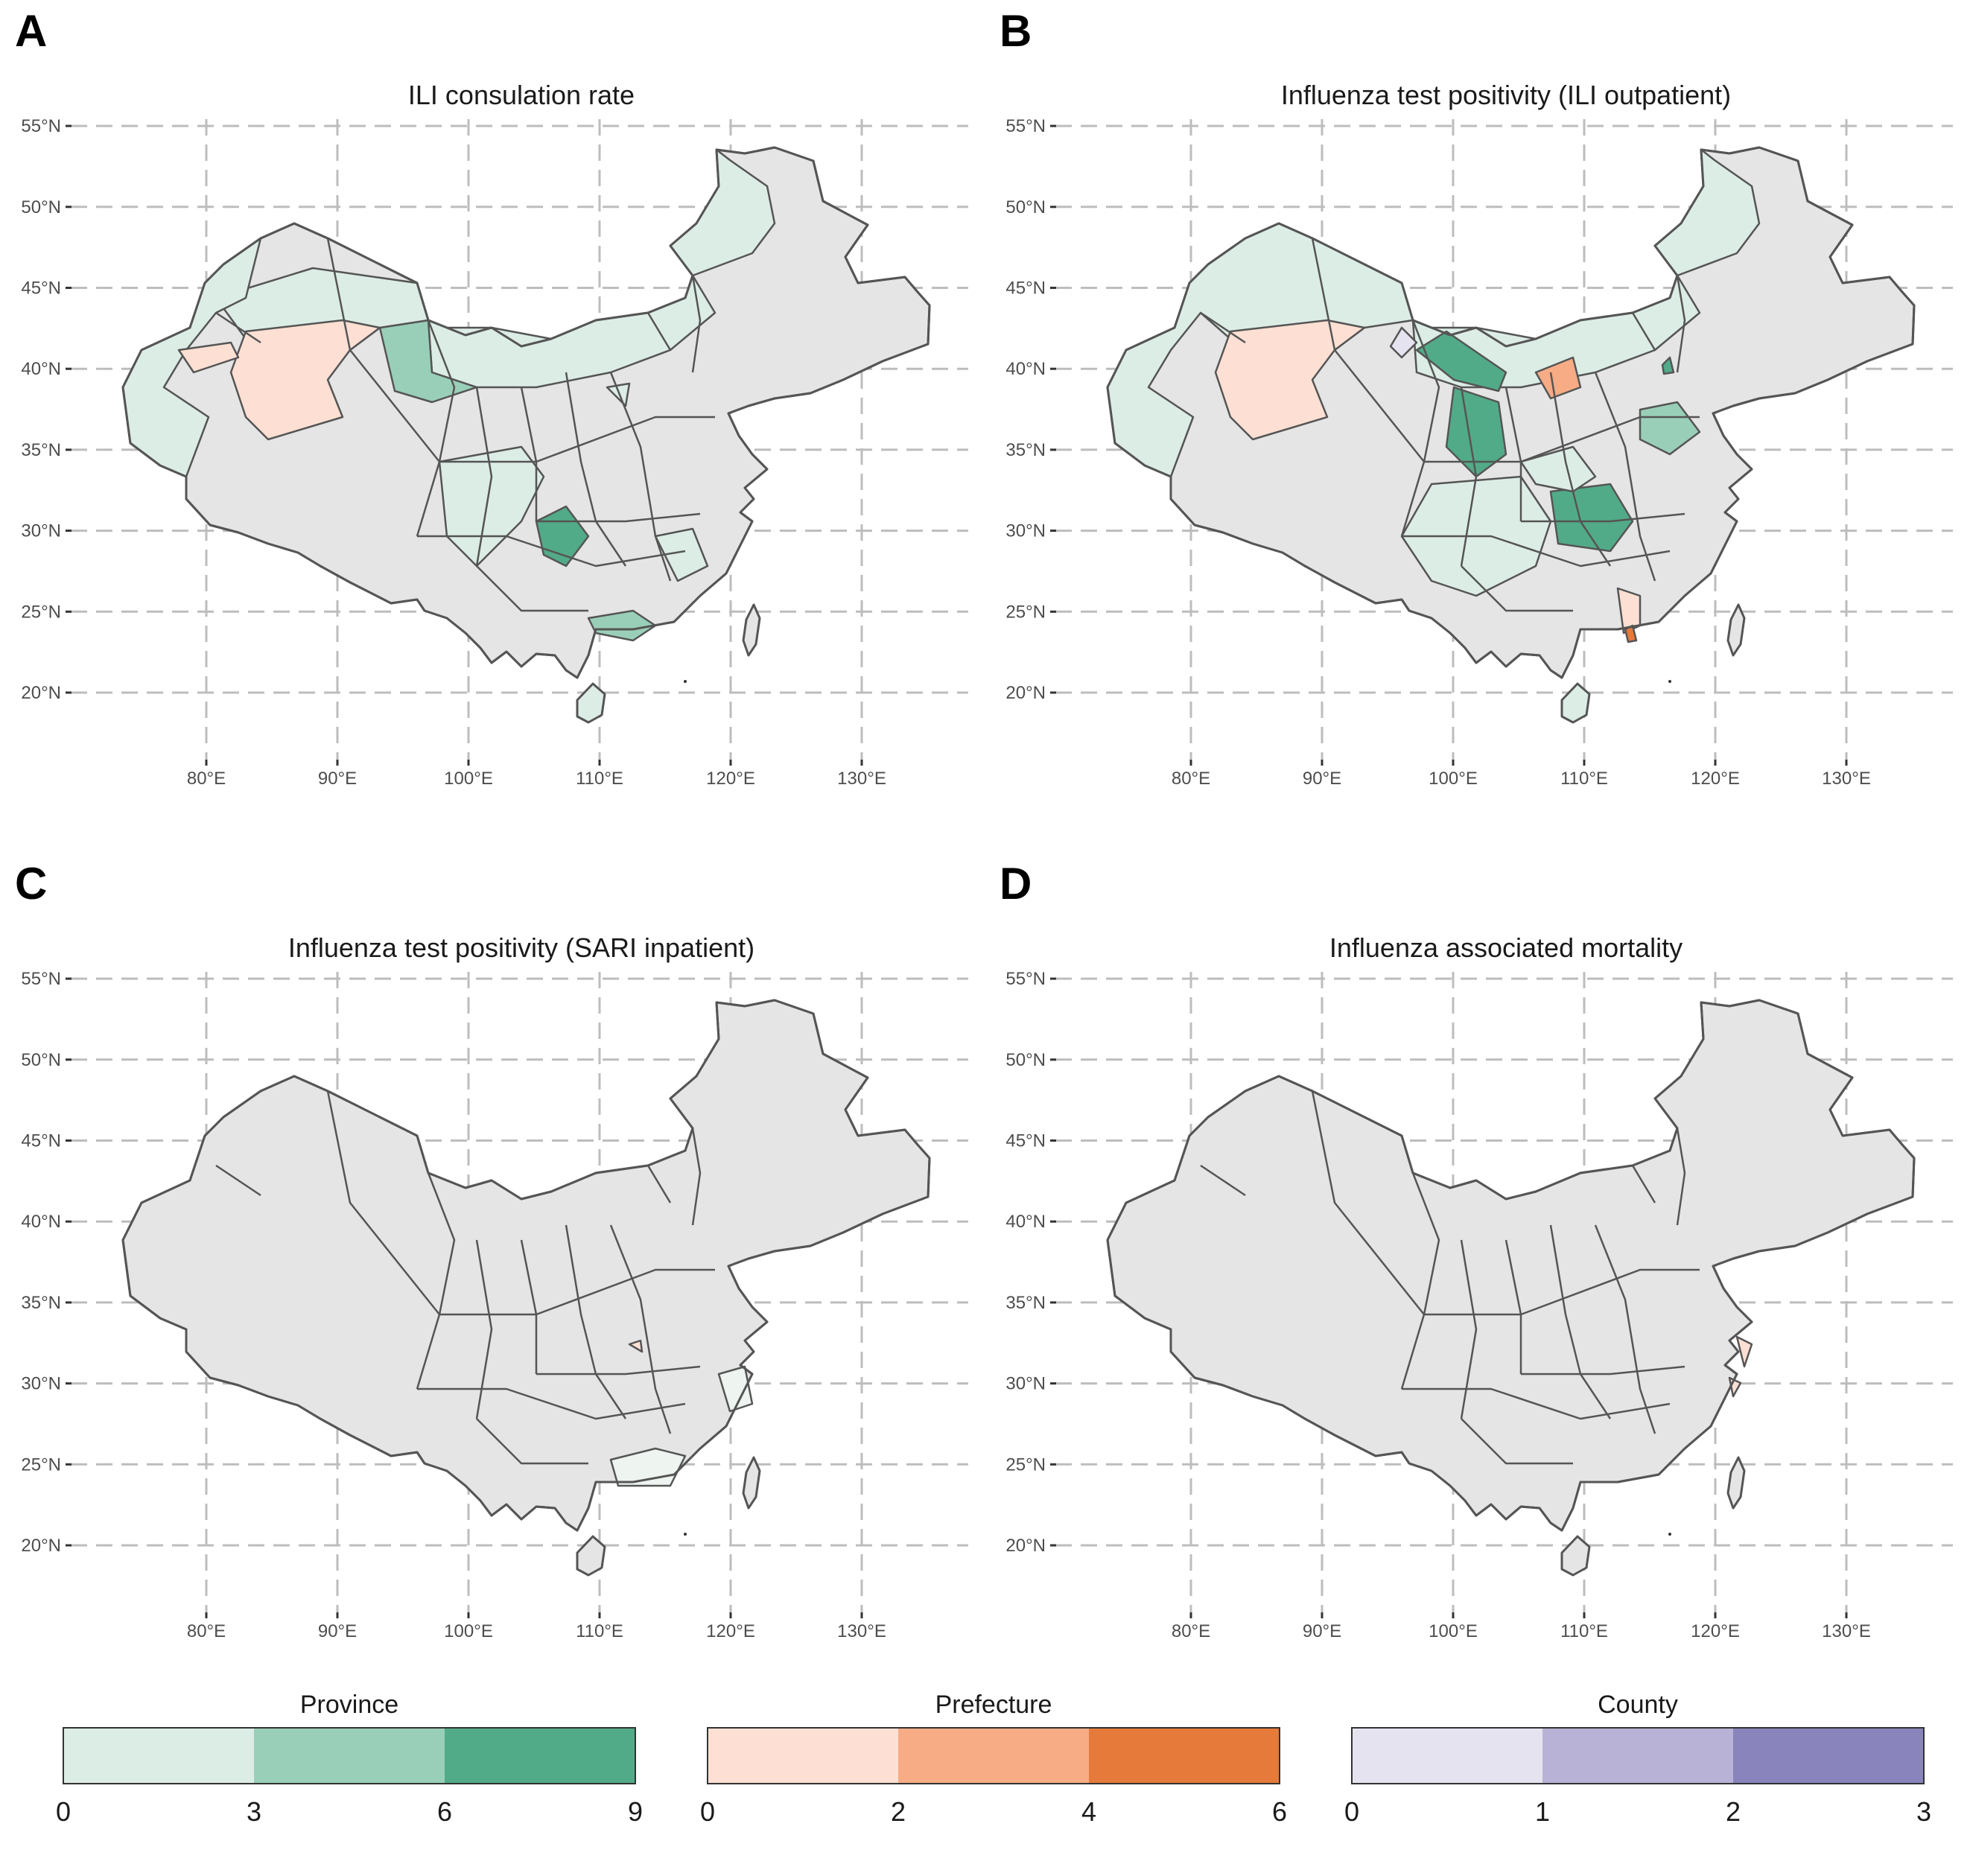 Image resolution: width=1970 pixels, height=1876 pixels. I want to click on legend-1: Prefecture 0 2 4 6, so click(994, 1759).